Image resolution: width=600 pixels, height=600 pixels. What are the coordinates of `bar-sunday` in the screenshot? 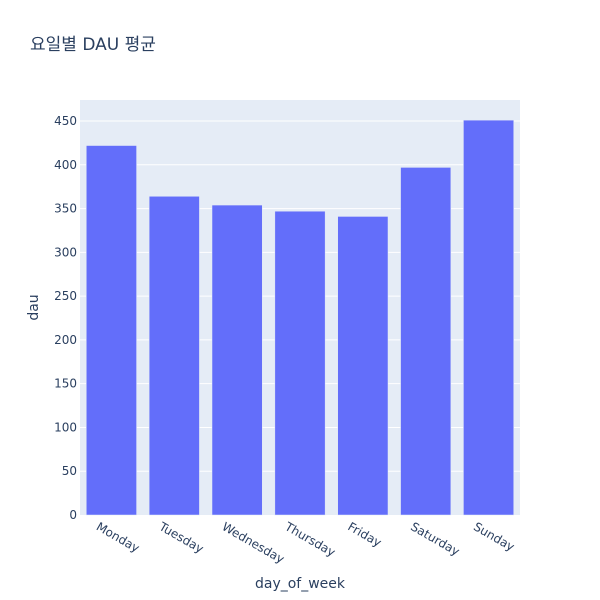 It's located at (488, 317).